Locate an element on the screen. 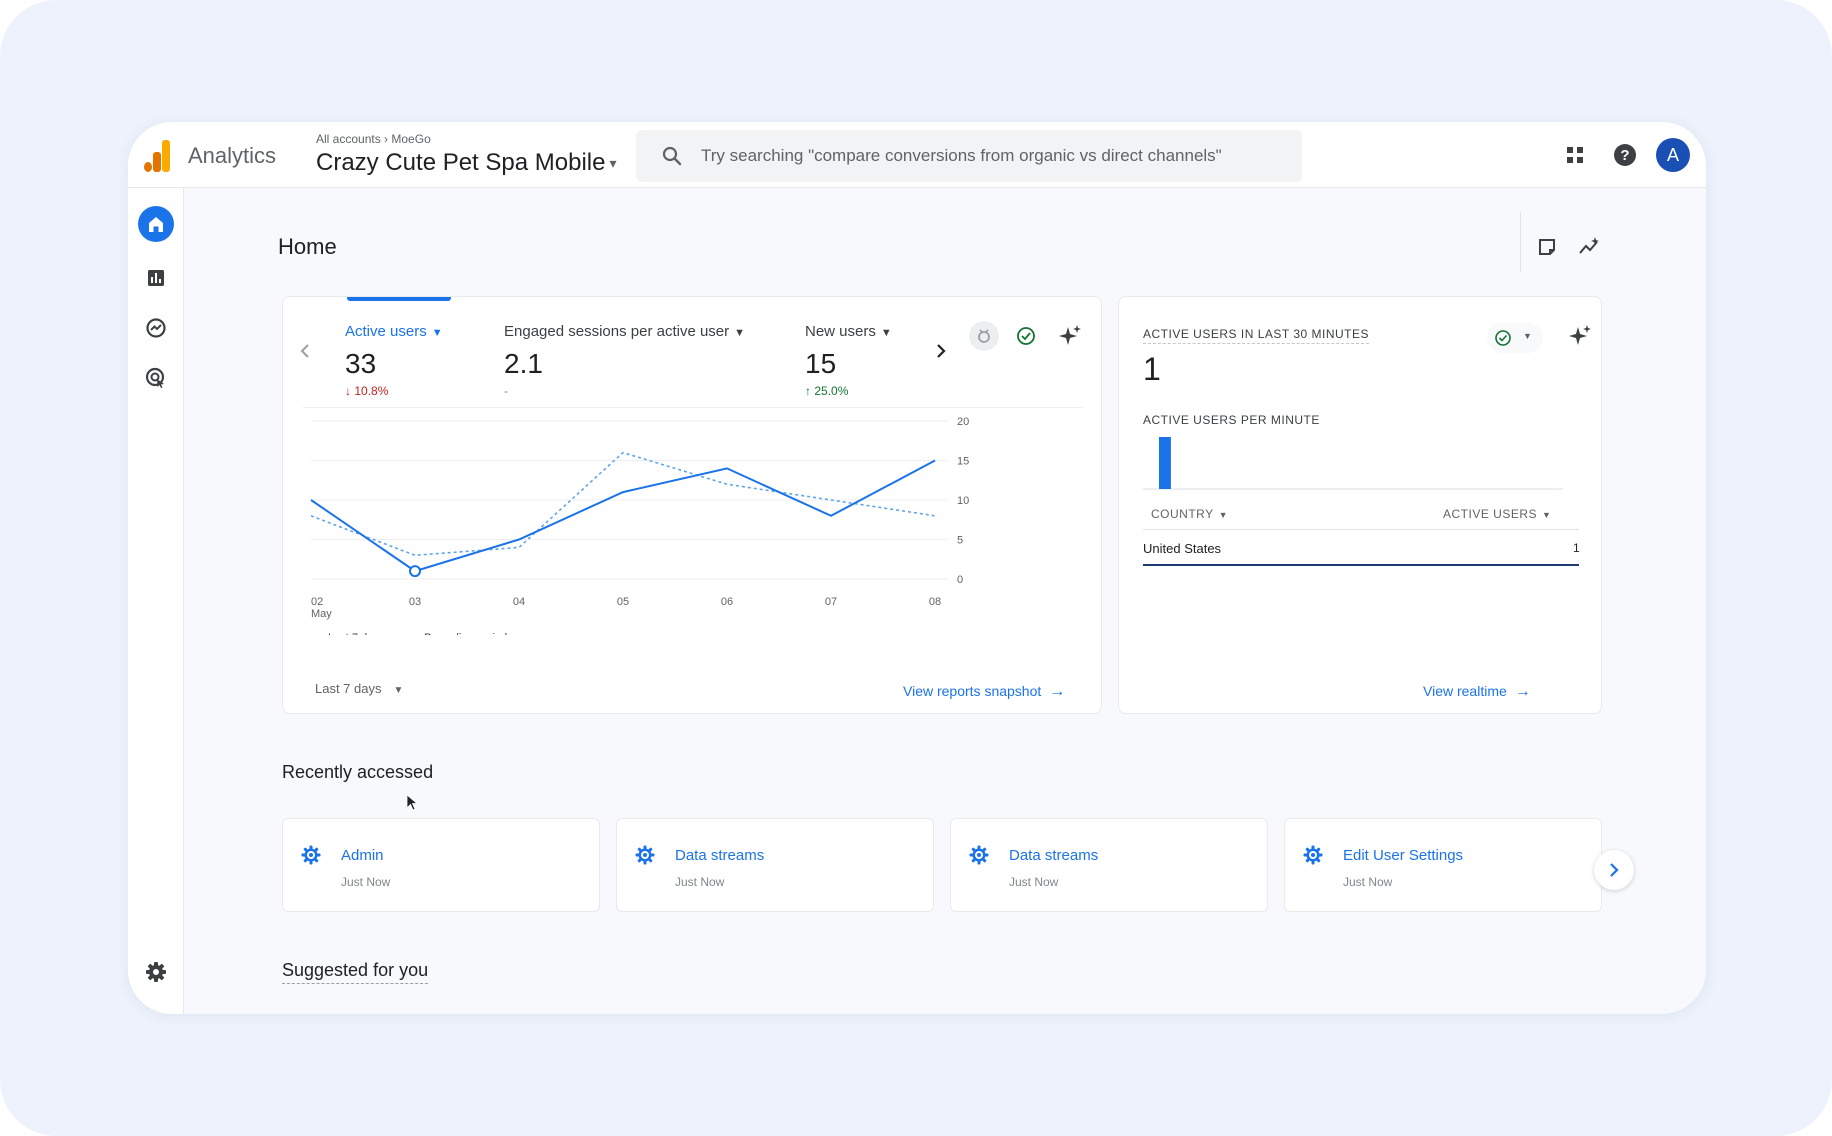 This screenshot has height=1136, width=1832. header-label: COUNTRY is located at coordinates (1182, 514).